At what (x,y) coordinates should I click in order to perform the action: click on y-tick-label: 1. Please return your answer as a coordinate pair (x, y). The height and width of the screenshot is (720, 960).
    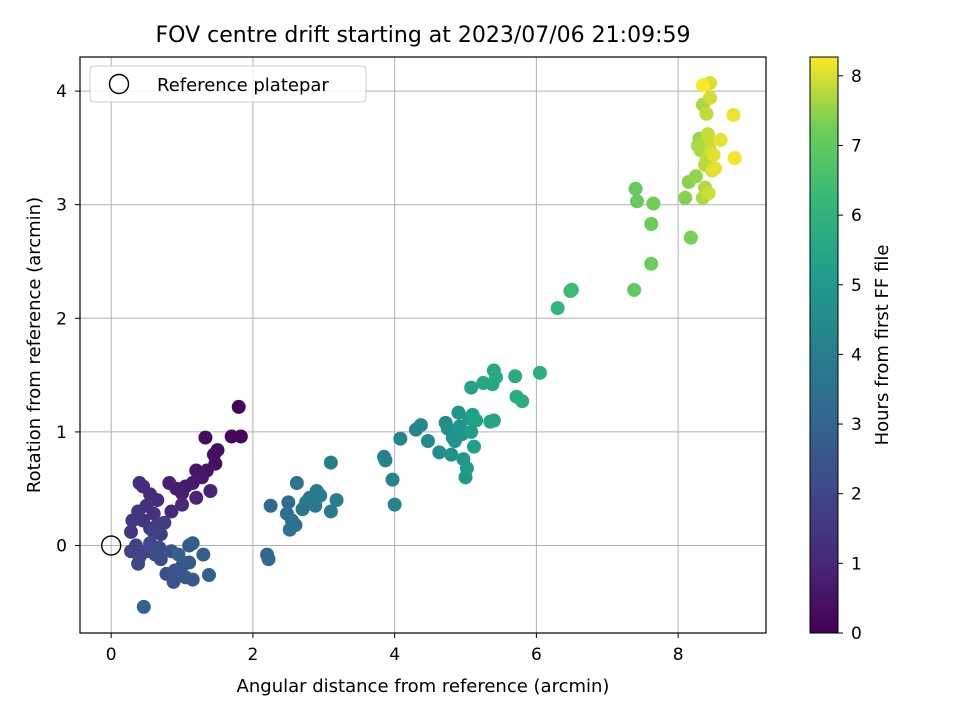
    Looking at the image, I should click on (61, 433).